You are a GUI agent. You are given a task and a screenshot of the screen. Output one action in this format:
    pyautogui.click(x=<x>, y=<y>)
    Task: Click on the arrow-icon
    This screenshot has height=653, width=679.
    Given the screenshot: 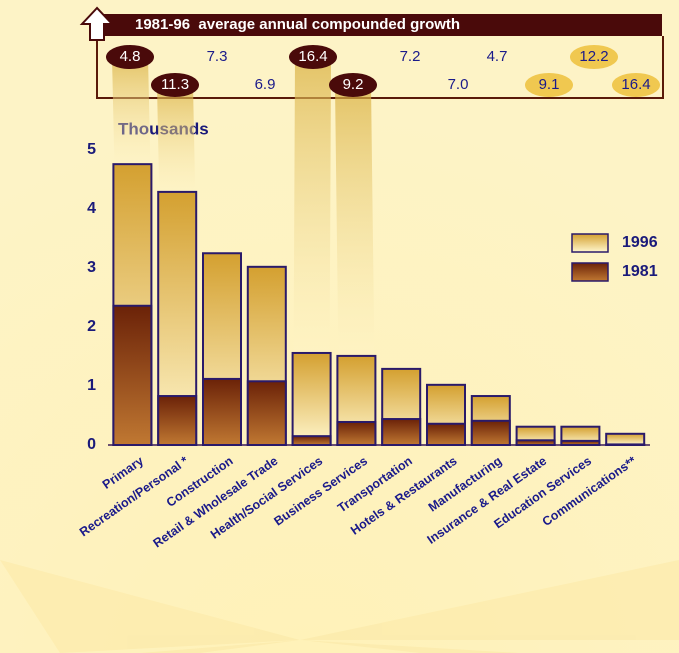 What is the action you would take?
    pyautogui.click(x=97, y=23)
    